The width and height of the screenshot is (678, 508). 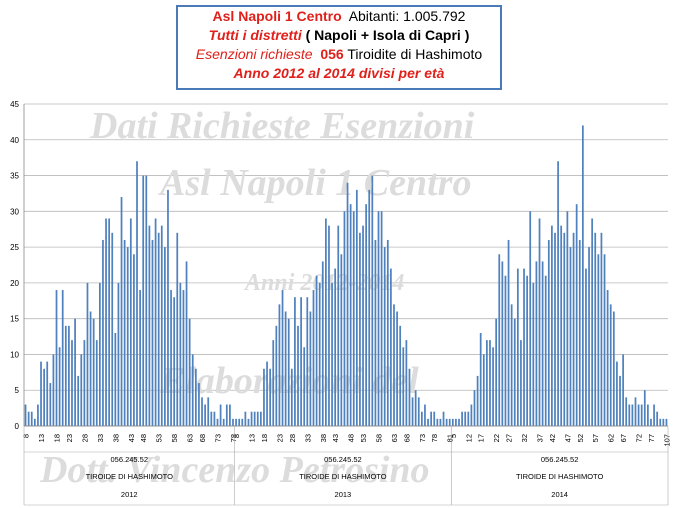 I want to click on x-tick-label: 63, so click(x=394, y=438).